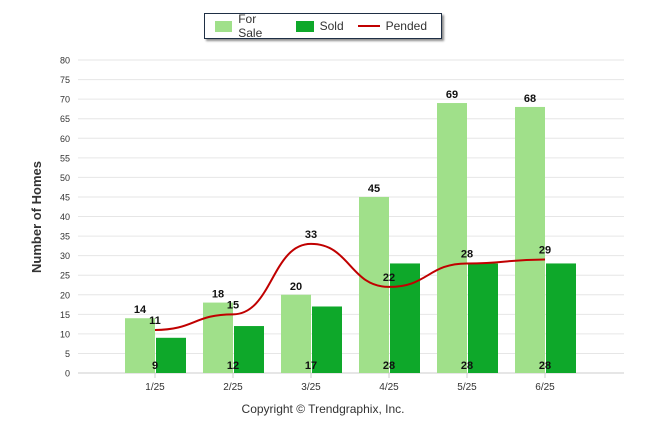  What do you see at coordinates (65, 256) in the screenshot?
I see `y-tick-label: 30` at bounding box center [65, 256].